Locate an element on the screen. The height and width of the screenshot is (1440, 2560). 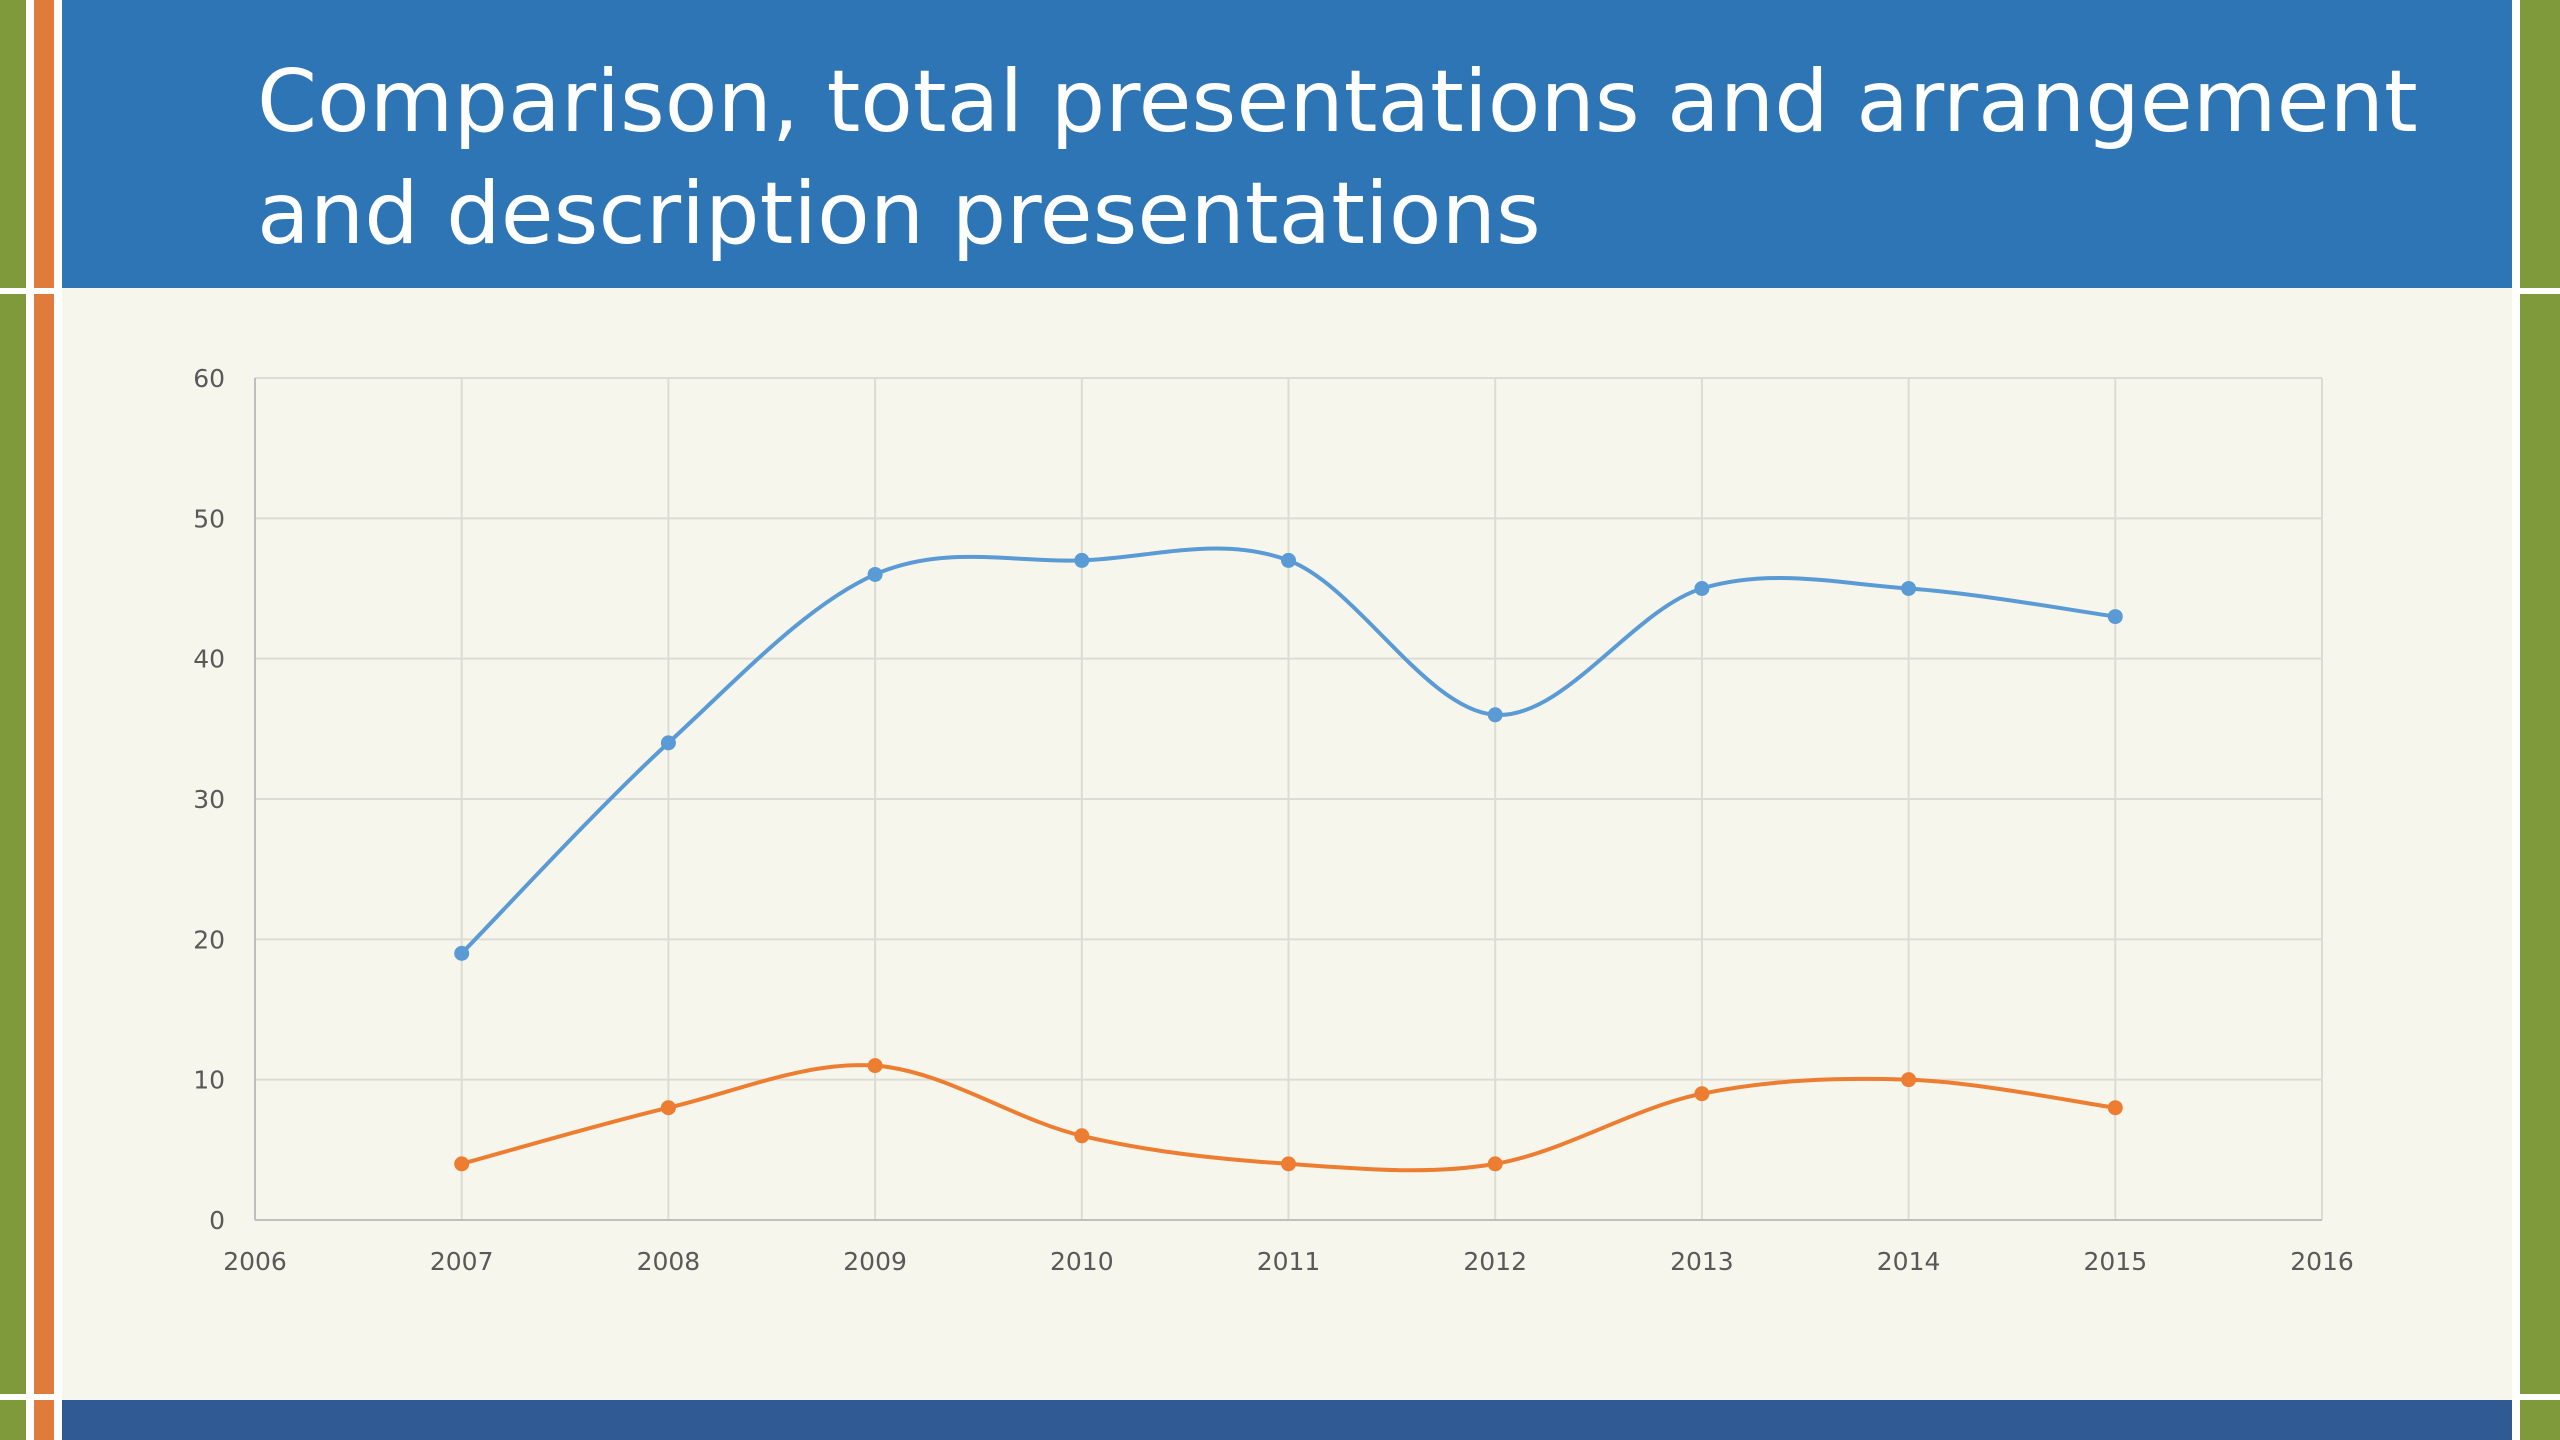
y-tick-label: 40 is located at coordinates (209, 659).